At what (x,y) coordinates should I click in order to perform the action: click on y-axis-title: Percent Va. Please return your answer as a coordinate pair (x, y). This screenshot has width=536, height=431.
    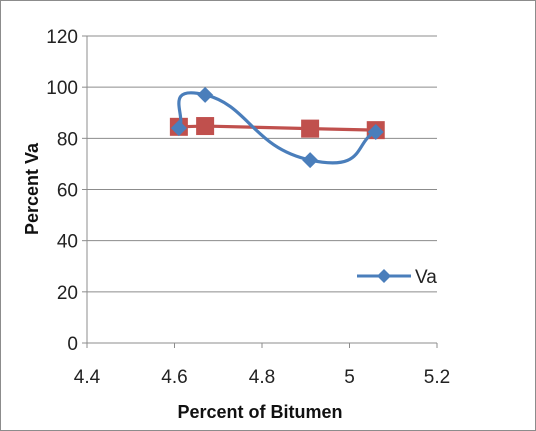
    Looking at the image, I should click on (32, 188).